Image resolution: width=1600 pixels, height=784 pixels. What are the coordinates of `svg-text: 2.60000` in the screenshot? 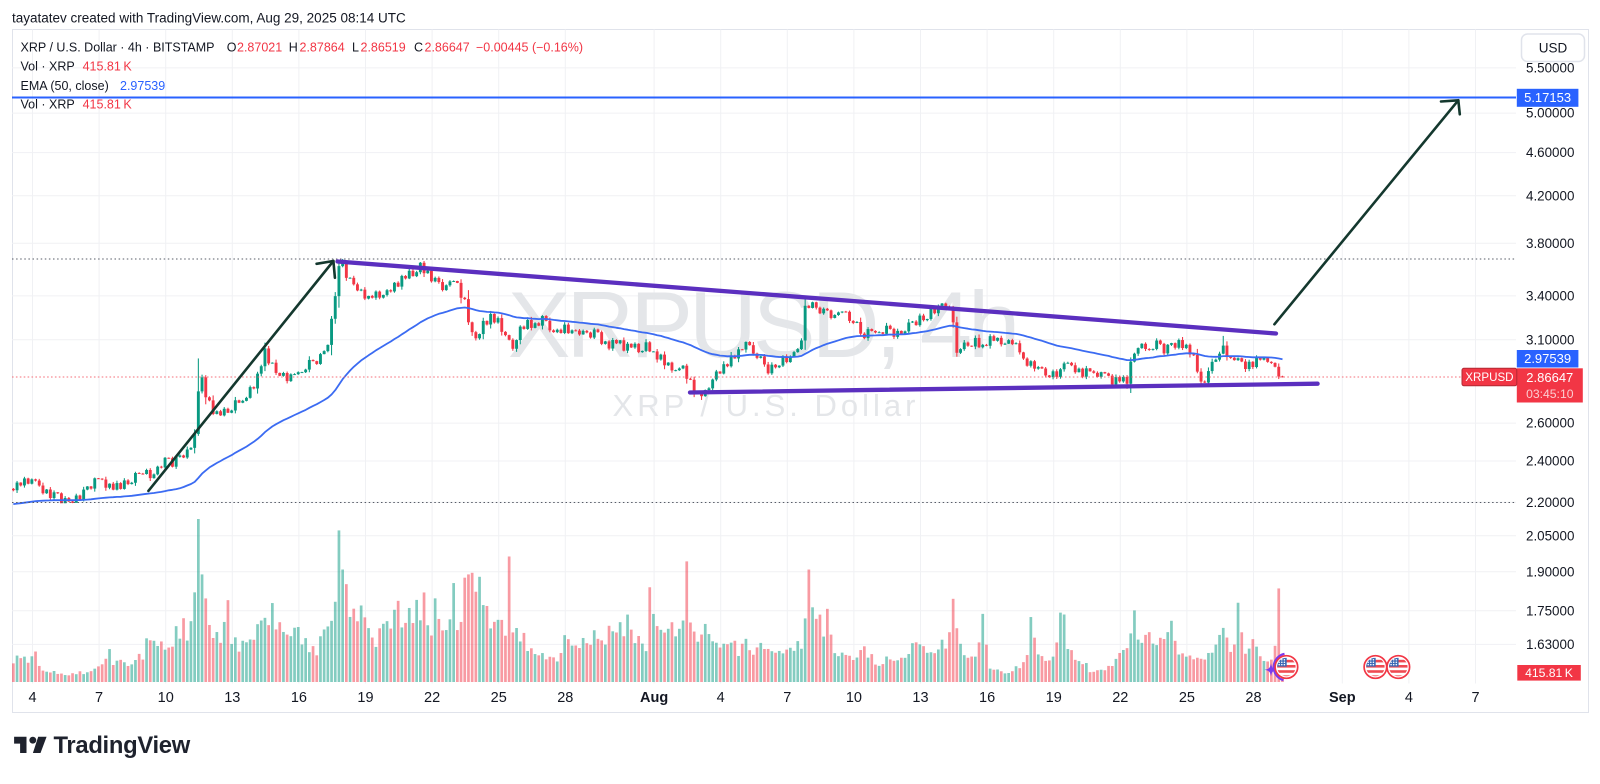 It's located at (1550, 423).